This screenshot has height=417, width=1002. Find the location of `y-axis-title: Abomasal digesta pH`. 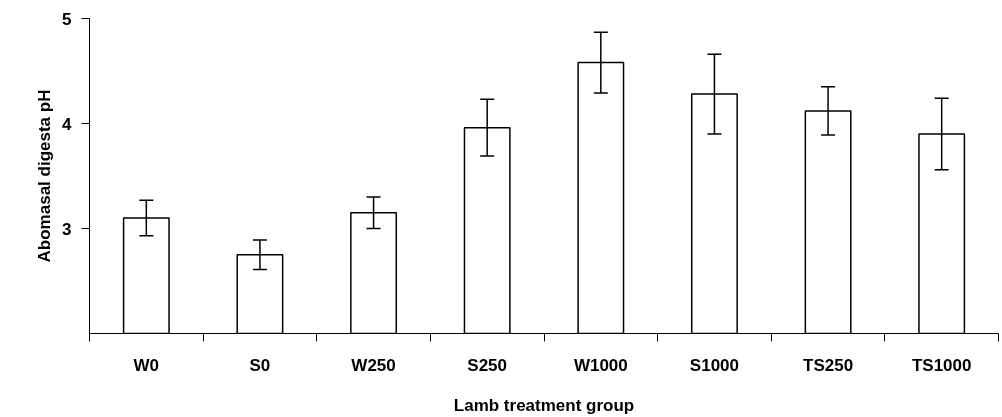

y-axis-title: Abomasal digesta pH is located at coordinates (45, 176).